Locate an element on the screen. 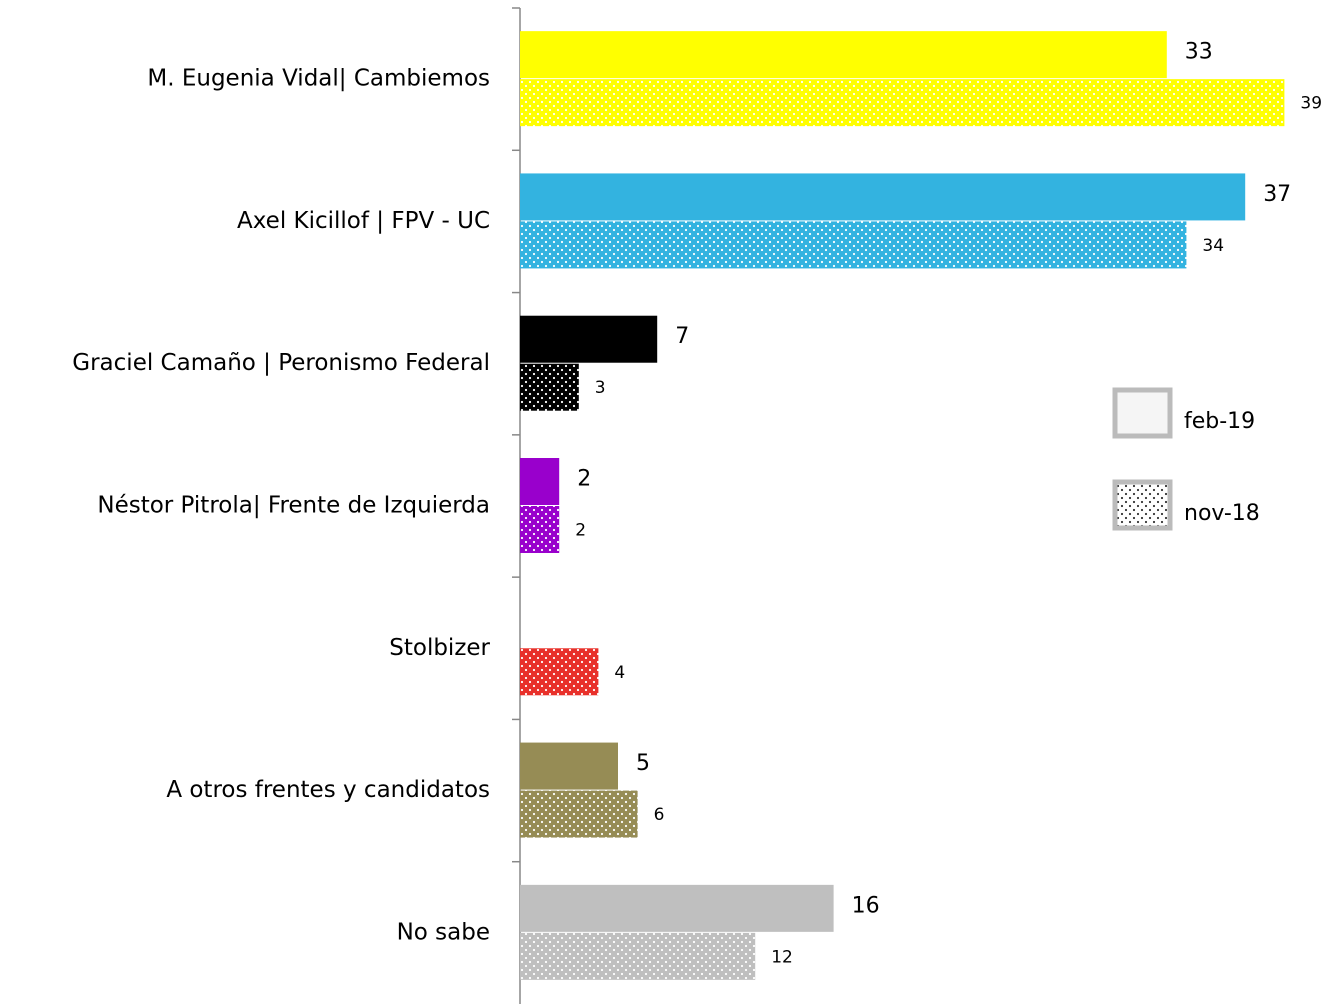 This screenshot has width=1332, height=1004. y-tick-label: A otros frentes y candidatos is located at coordinates (328, 790).